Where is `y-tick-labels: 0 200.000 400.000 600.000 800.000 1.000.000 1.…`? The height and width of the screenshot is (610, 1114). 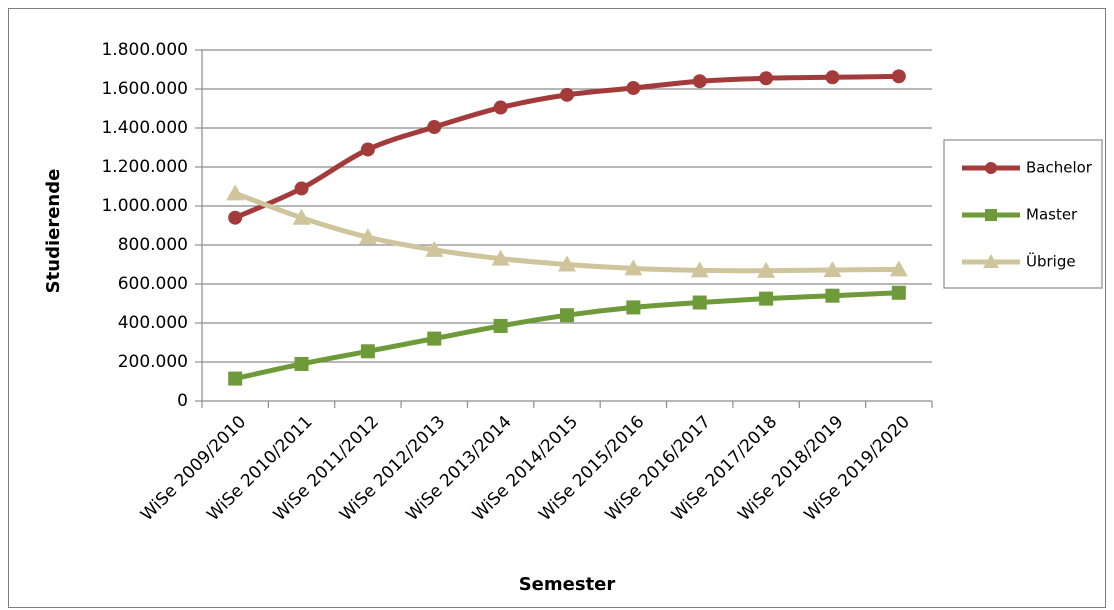
y-tick-labels: 0 200.000 400.000 600.000 800.000 1.000.000 1.… is located at coordinates (144, 225).